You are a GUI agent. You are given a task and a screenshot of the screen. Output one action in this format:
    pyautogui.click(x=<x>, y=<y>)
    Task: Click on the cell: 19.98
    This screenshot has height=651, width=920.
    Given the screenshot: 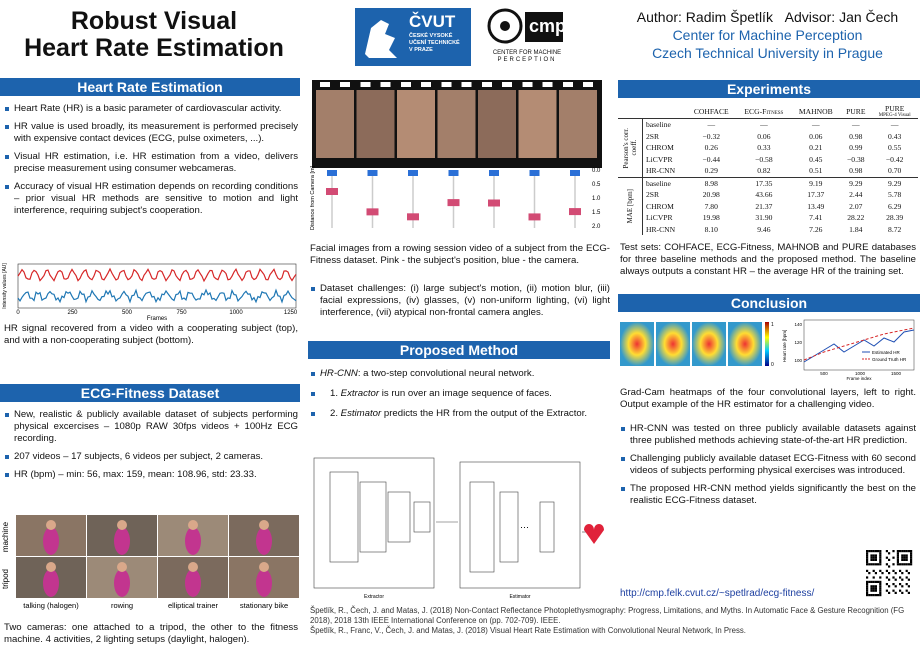 What is the action you would take?
    pyautogui.click(x=711, y=218)
    